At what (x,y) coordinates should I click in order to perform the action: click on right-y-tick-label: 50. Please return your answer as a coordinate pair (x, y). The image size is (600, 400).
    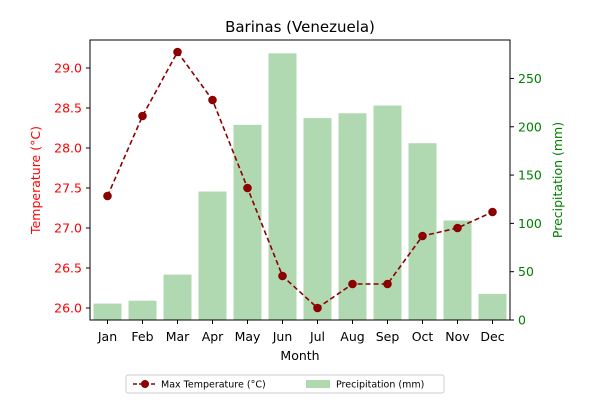
    Looking at the image, I should click on (526, 271).